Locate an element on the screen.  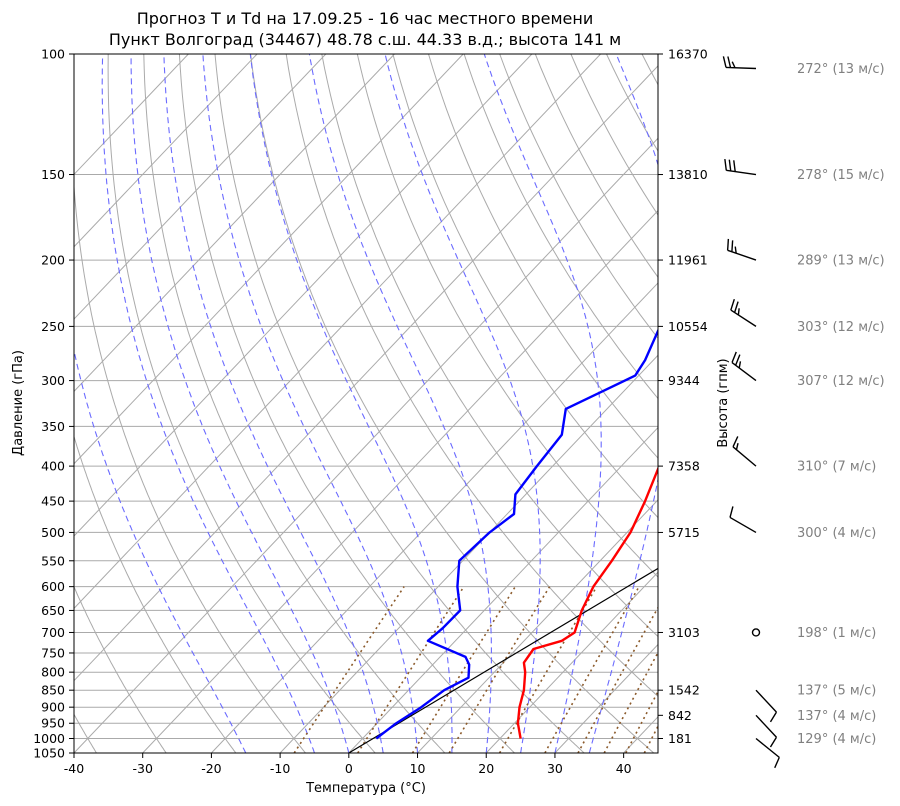
x-tick-label: 10 is located at coordinates (418, 768).